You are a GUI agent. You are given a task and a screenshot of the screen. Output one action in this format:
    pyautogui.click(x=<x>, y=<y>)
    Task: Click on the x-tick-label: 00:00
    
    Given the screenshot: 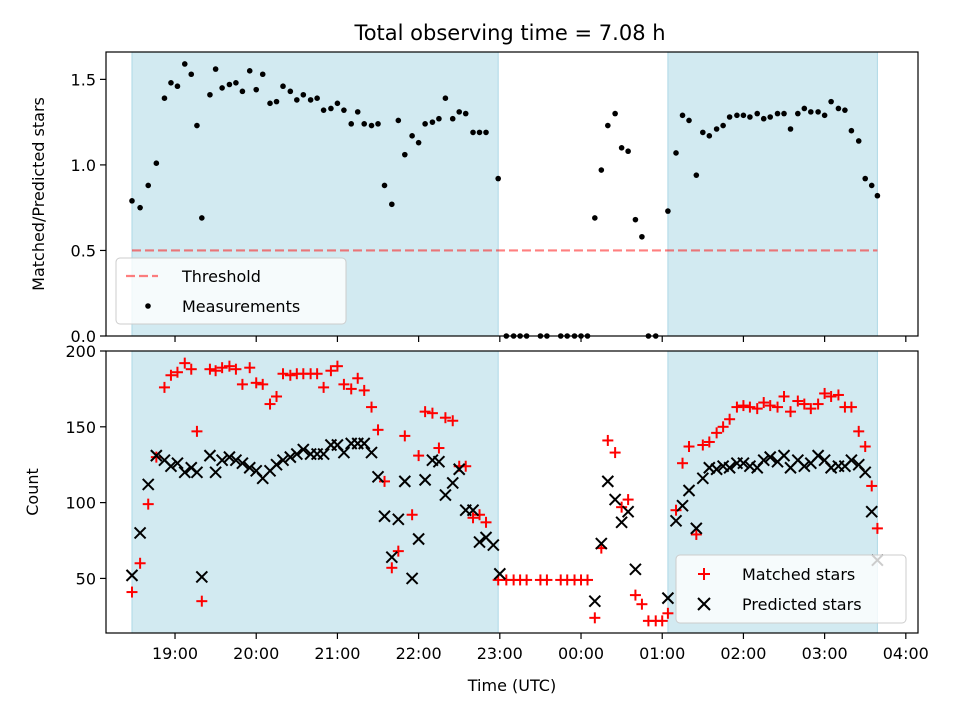 What is the action you would take?
    pyautogui.click(x=581, y=653)
    